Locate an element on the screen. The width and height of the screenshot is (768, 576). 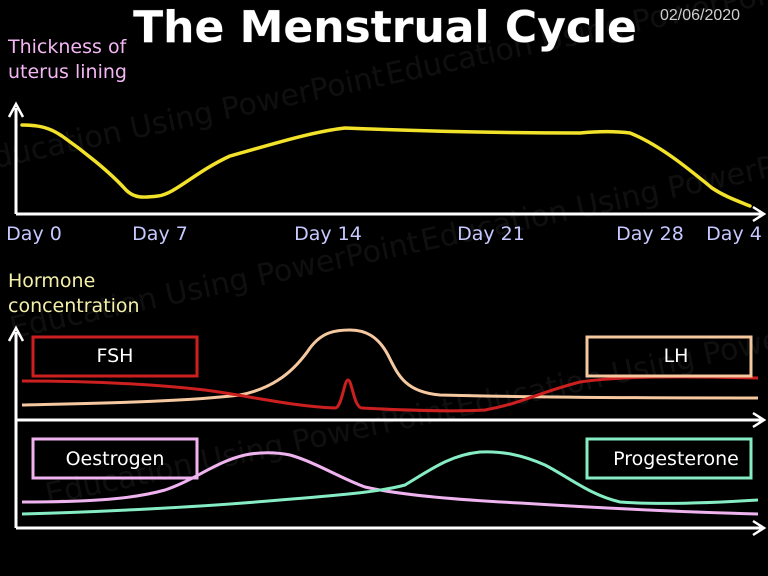
legend-progesterone-box is located at coordinates (669, 458).